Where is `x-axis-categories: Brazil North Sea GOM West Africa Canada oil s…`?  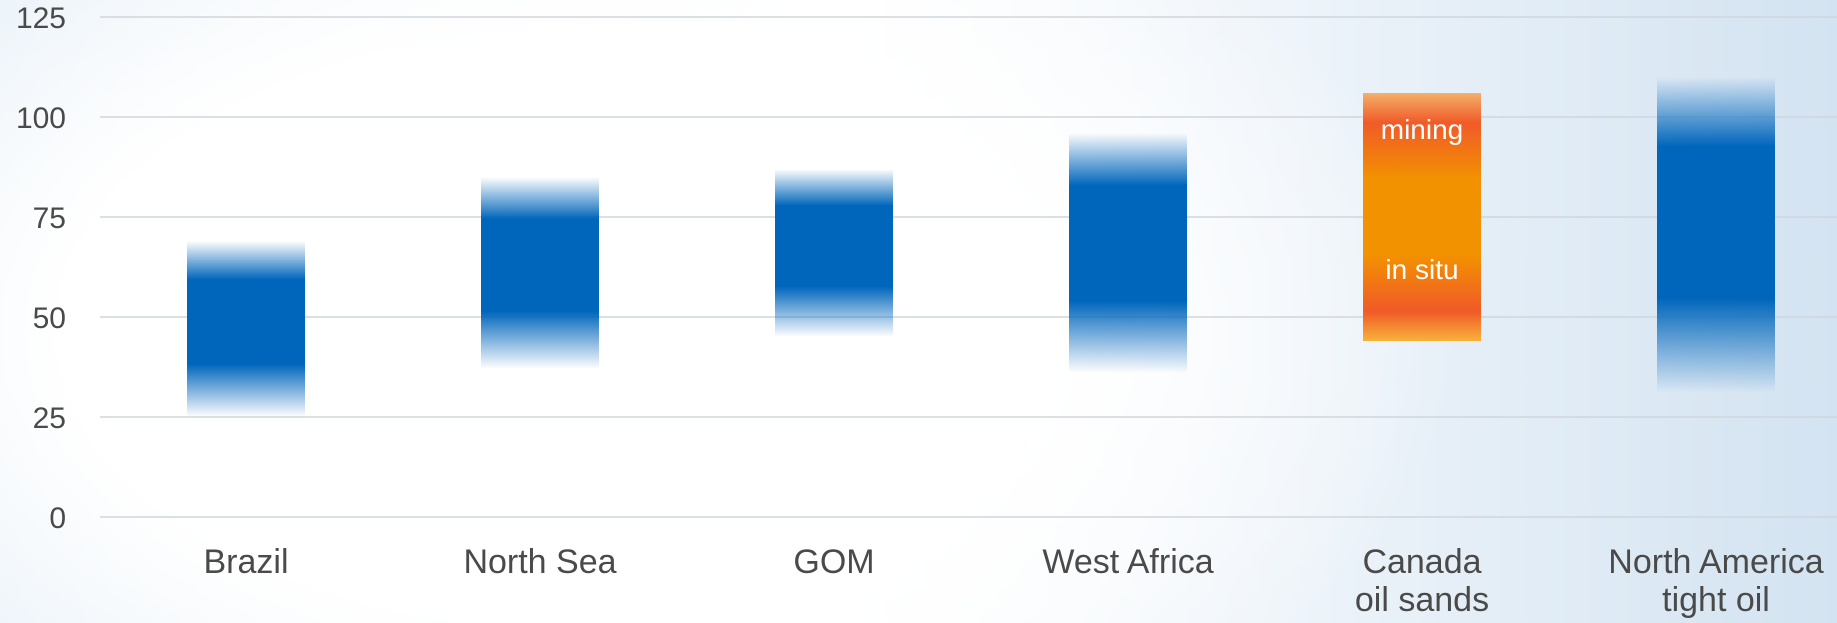
x-axis-categories: Brazil North Sea GOM West Africa Canada oil s… is located at coordinates (1013, 581).